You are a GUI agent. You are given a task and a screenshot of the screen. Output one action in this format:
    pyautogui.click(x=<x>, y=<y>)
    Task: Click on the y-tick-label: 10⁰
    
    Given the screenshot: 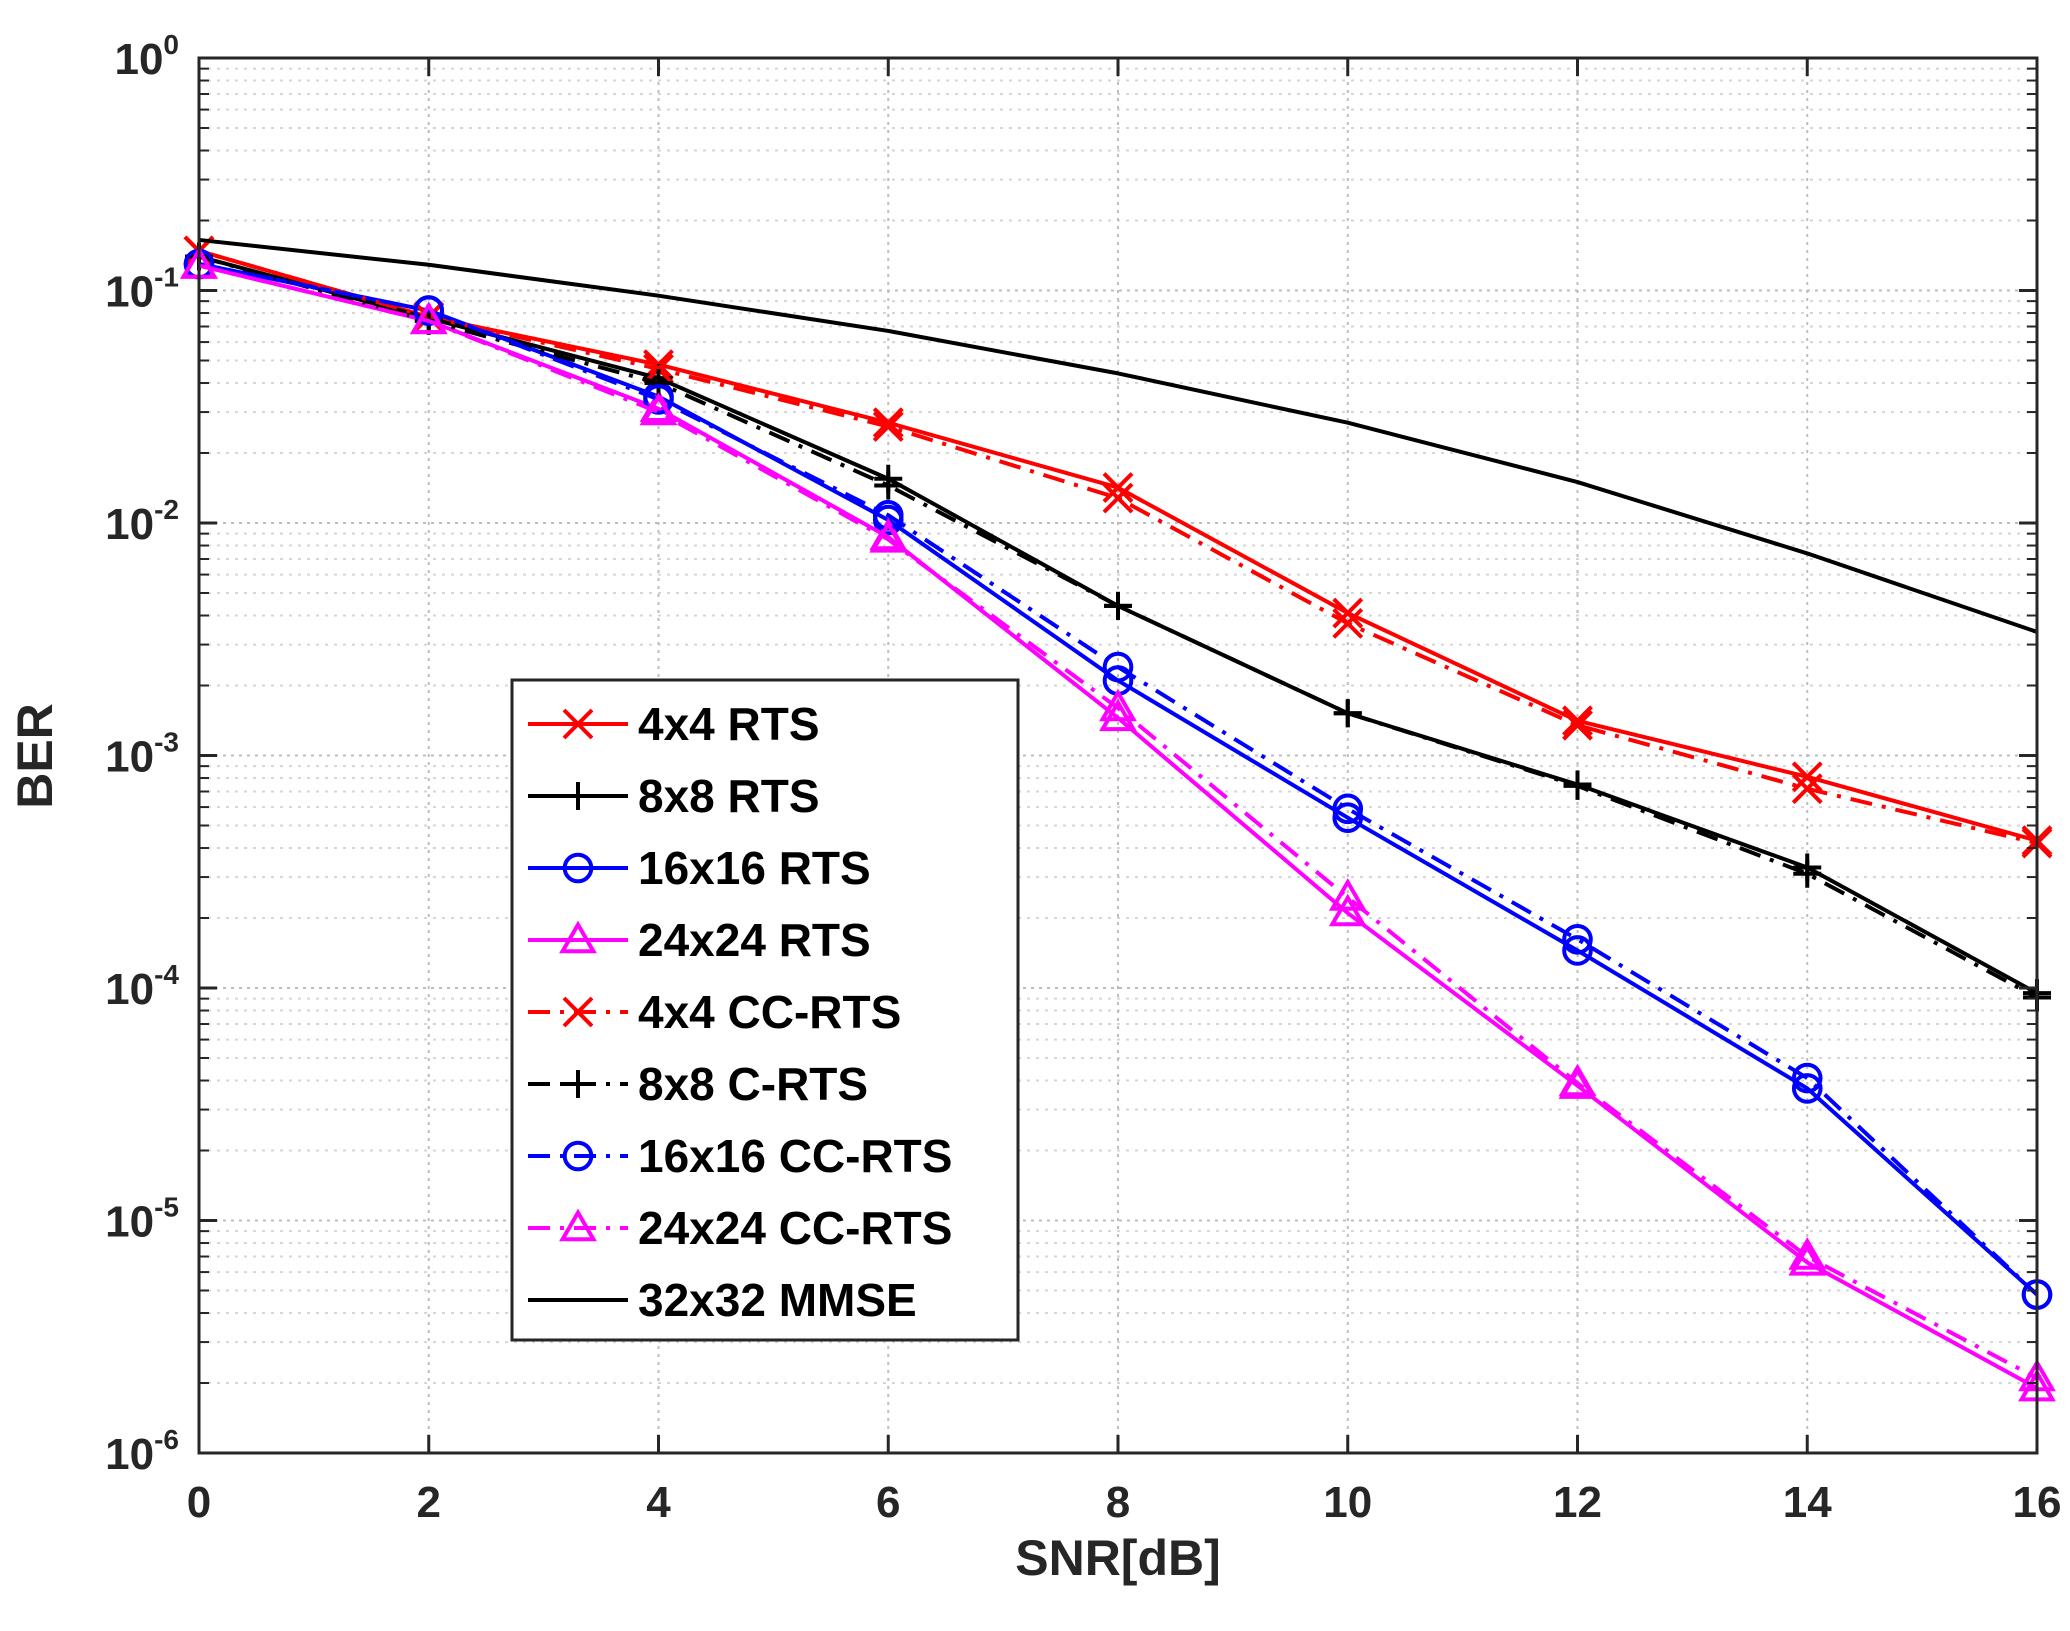 What is the action you would take?
    pyautogui.click(x=146, y=56)
    